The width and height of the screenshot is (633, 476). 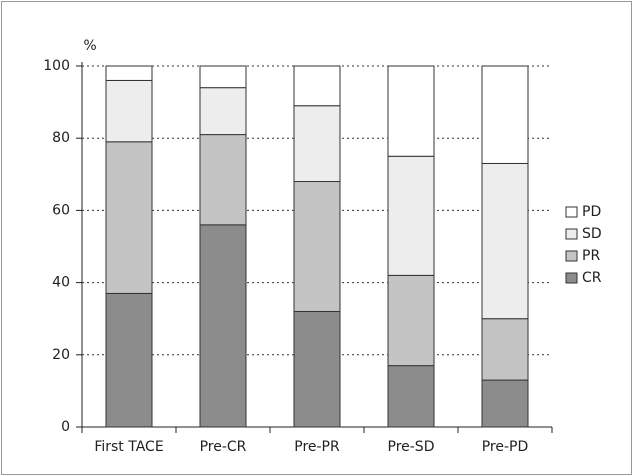 What do you see at coordinates (61, 283) in the screenshot?
I see `y-tick-label: 40` at bounding box center [61, 283].